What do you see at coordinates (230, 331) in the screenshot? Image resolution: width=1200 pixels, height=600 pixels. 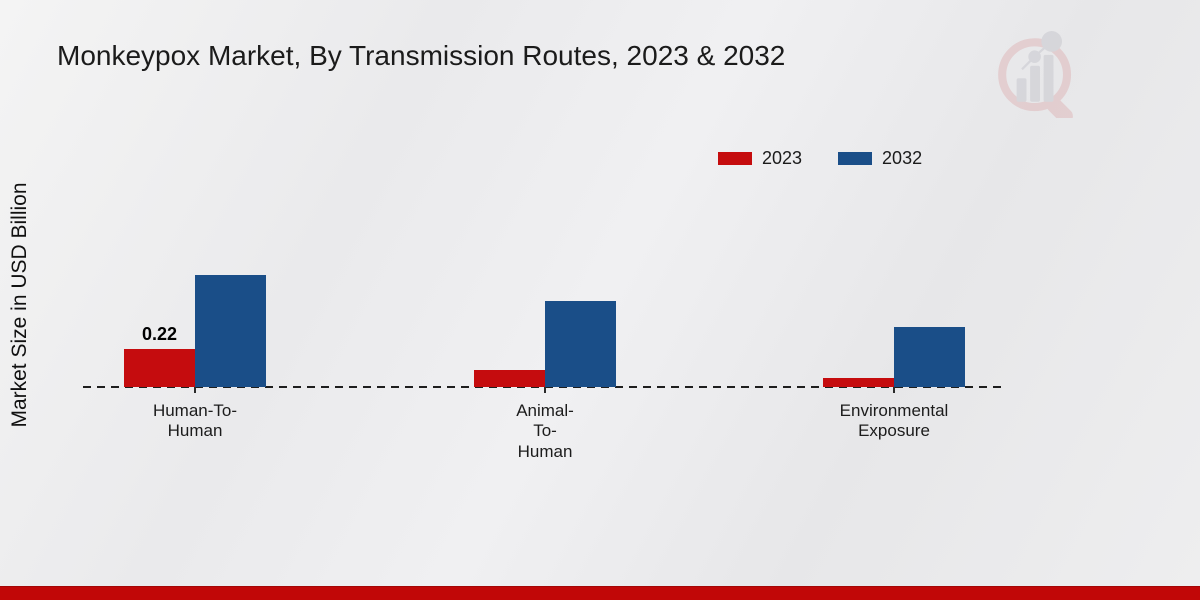 I see `bar-2032-human-to-human` at bounding box center [230, 331].